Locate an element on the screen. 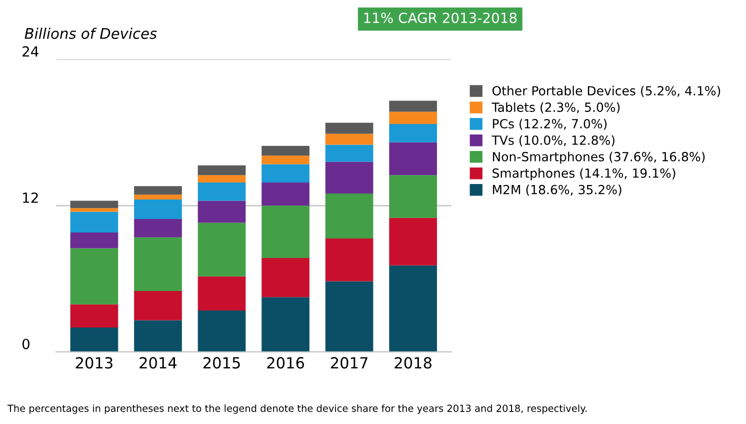 The height and width of the screenshot is (424, 746). text: The percentages in parentheses next to the legend denote the device share for the years 2013 and 2018, respectively. is located at coordinates (296, 409).